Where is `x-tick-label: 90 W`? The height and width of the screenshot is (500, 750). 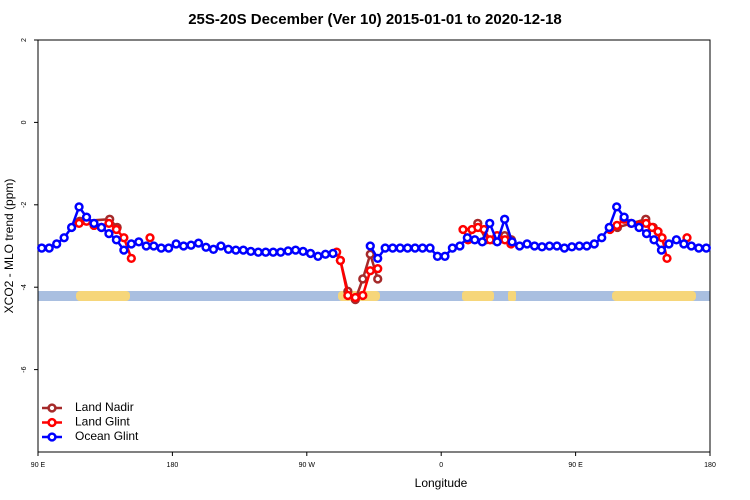 x-tick-label: 90 W is located at coordinates (307, 465).